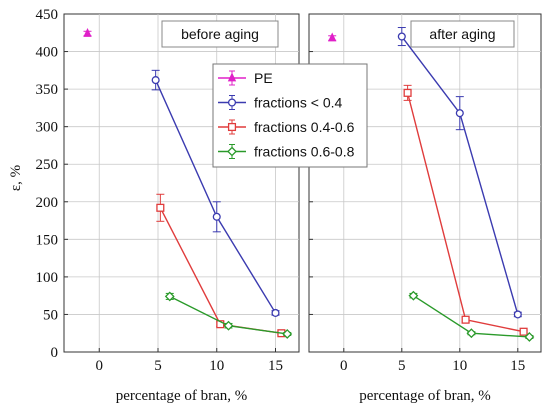  Describe the element at coordinates (47, 15) in the screenshot. I see `tick-label-y: 450` at that location.